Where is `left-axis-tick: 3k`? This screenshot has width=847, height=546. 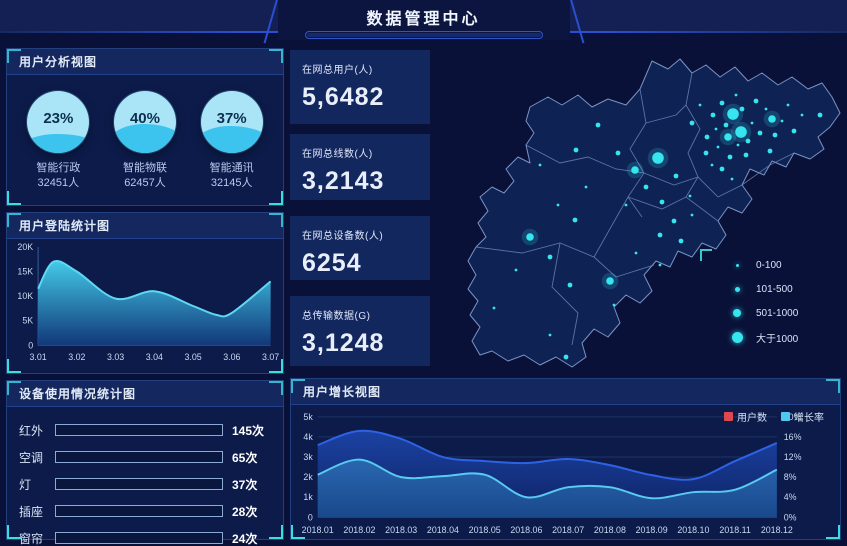 left-axis-tick: 3k is located at coordinates (308, 457).